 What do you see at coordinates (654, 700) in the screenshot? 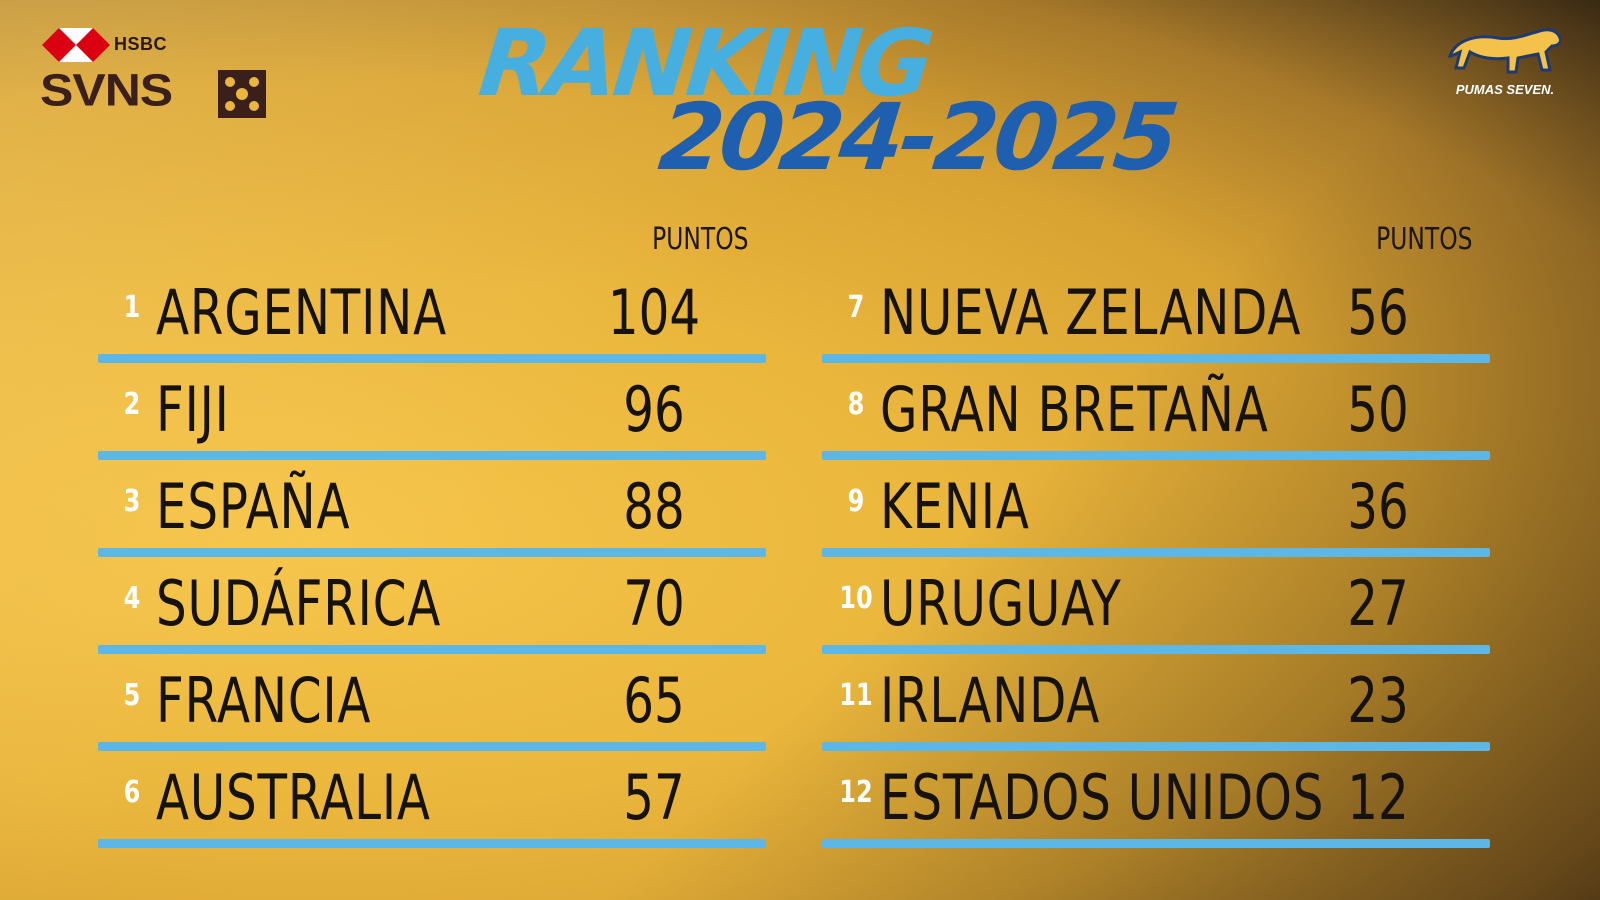
I see `team-points: 65` at bounding box center [654, 700].